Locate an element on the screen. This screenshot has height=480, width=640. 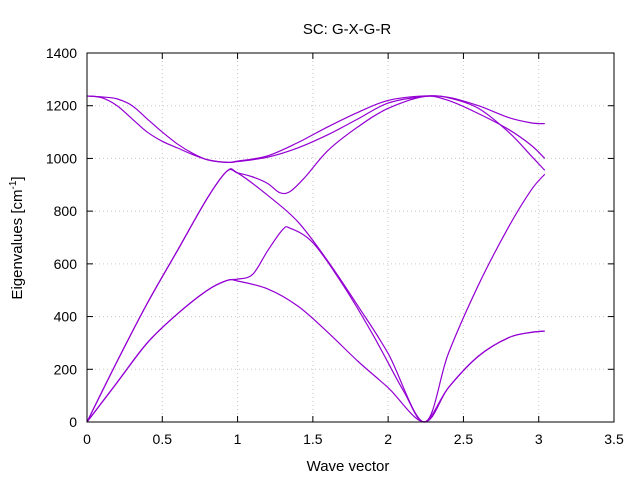
x-tick-label: 1.5 is located at coordinates (313, 439).